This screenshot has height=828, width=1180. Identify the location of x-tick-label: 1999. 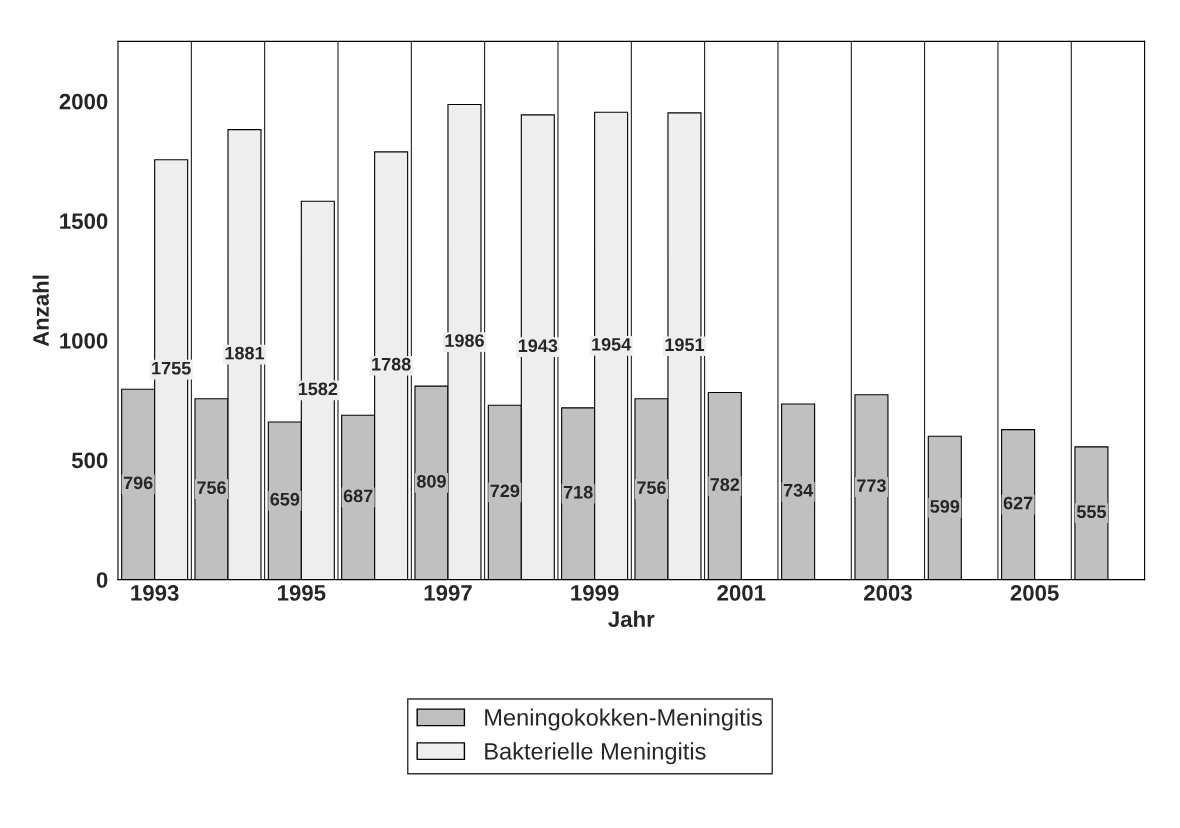
(595, 593).